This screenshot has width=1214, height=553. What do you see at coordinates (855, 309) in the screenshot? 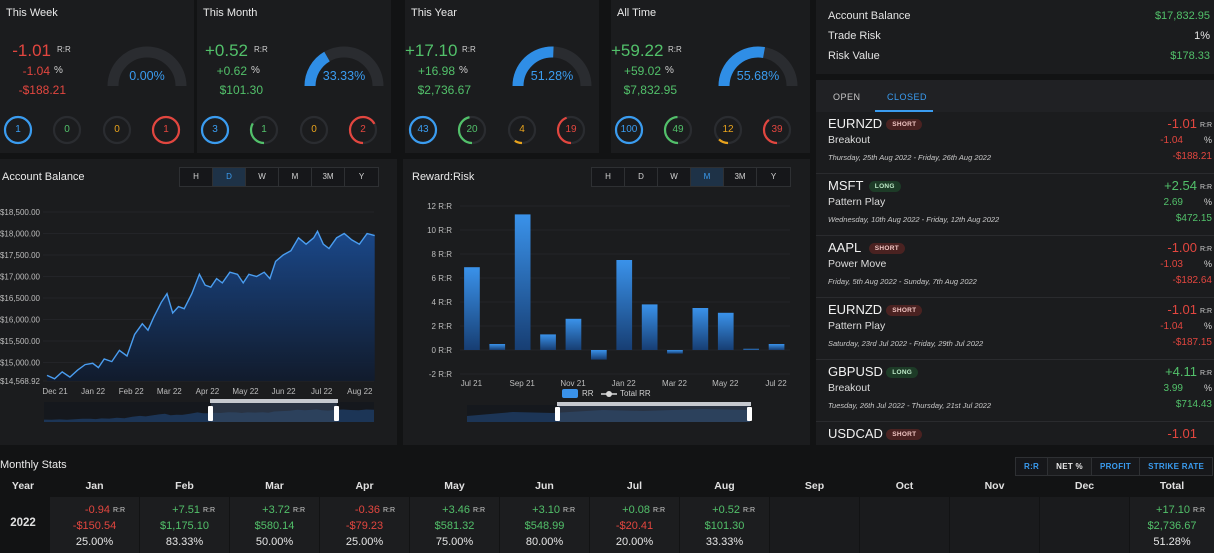
I see `trade-symbol: EURNZD` at bounding box center [855, 309].